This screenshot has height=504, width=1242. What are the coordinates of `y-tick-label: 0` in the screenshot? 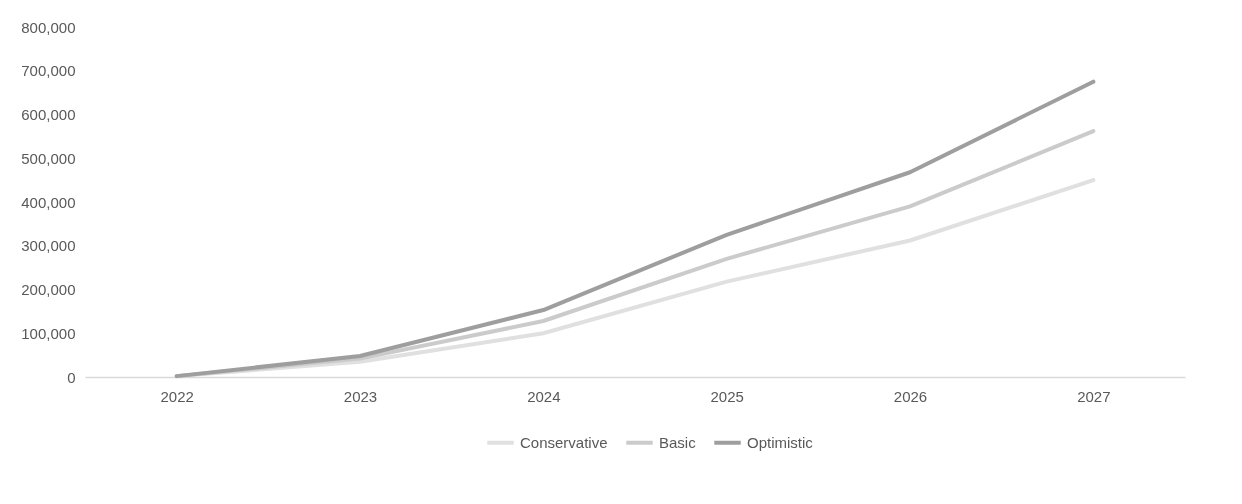 It's located at (71, 377).